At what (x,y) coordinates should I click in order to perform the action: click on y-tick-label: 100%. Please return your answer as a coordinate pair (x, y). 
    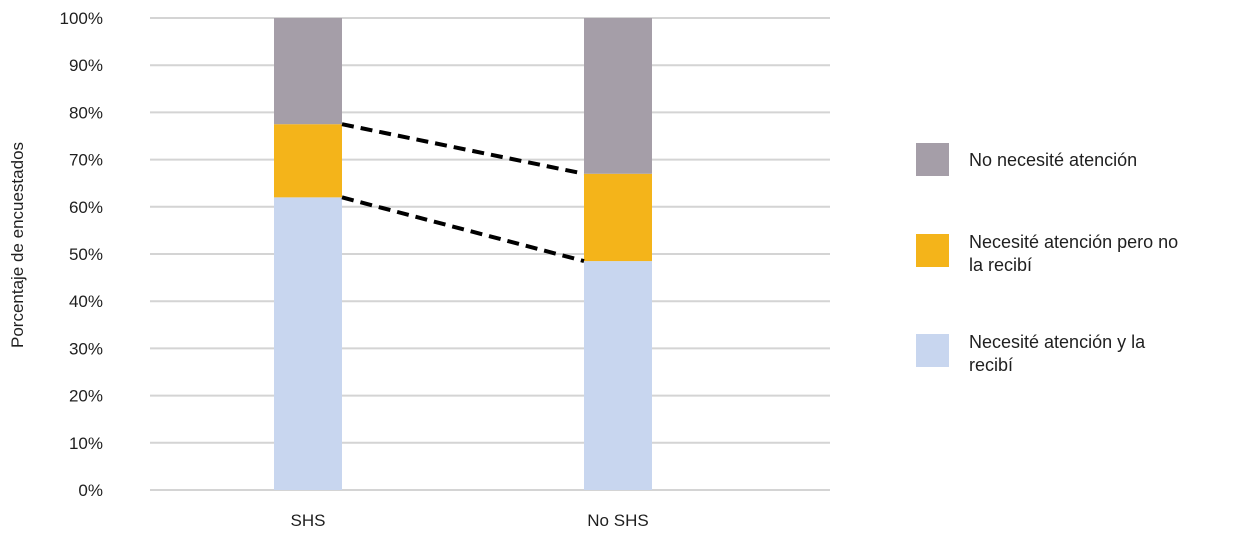
    Looking at the image, I should click on (81, 18).